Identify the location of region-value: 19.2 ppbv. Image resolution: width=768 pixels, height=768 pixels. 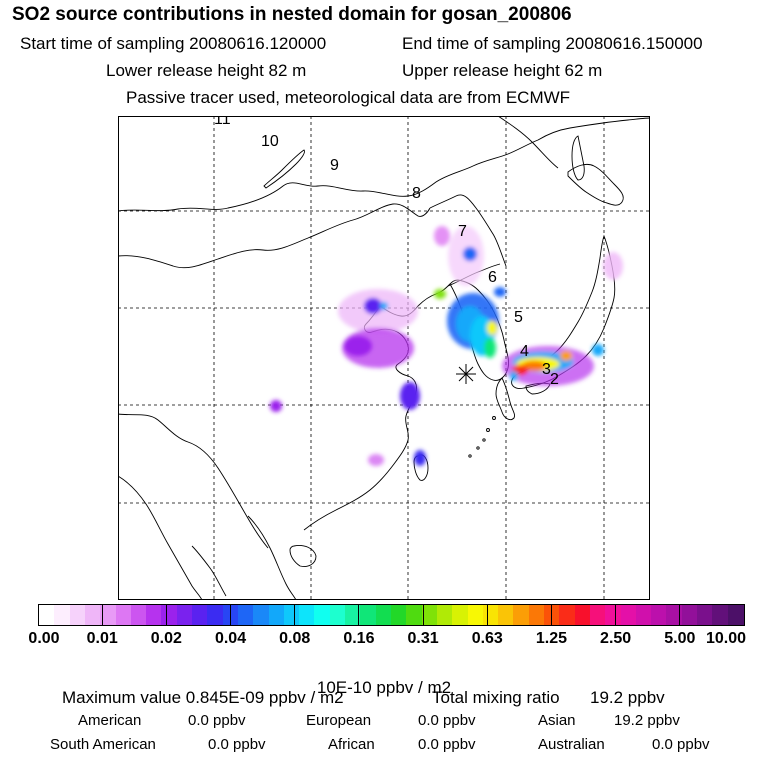
(647, 720).